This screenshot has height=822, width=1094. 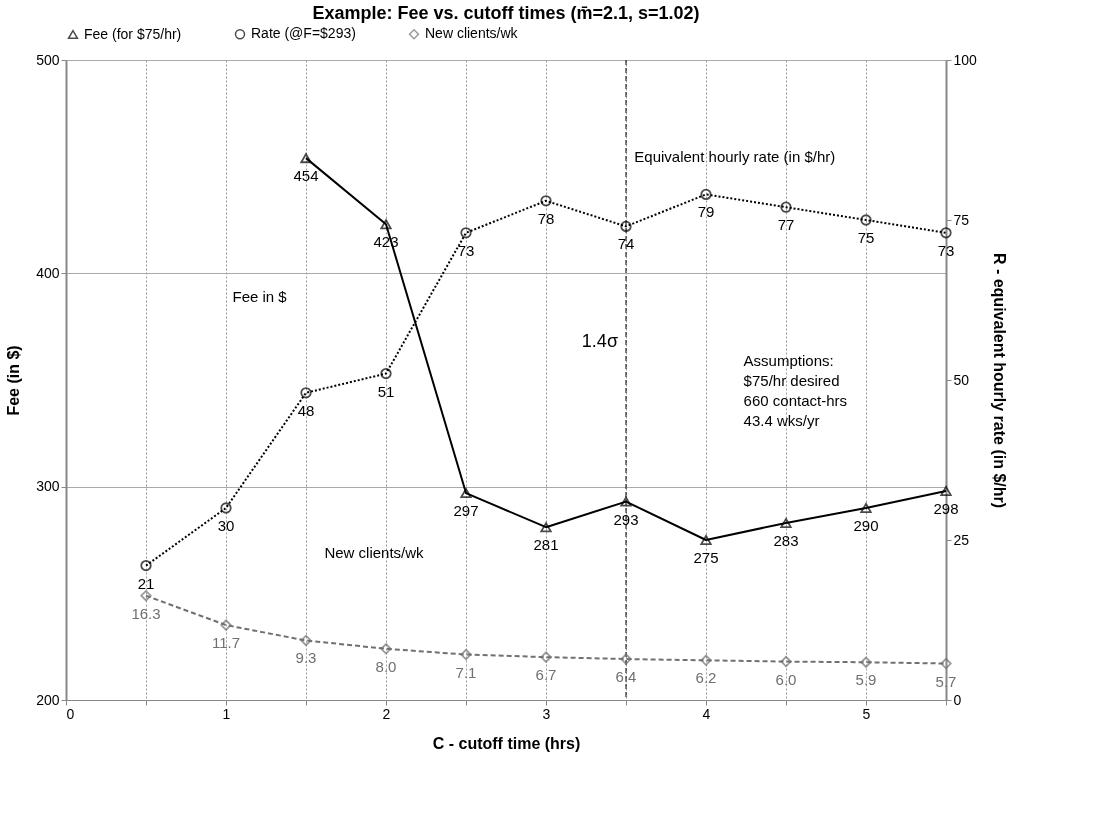 I want to click on data-label: 48, so click(x=306, y=410).